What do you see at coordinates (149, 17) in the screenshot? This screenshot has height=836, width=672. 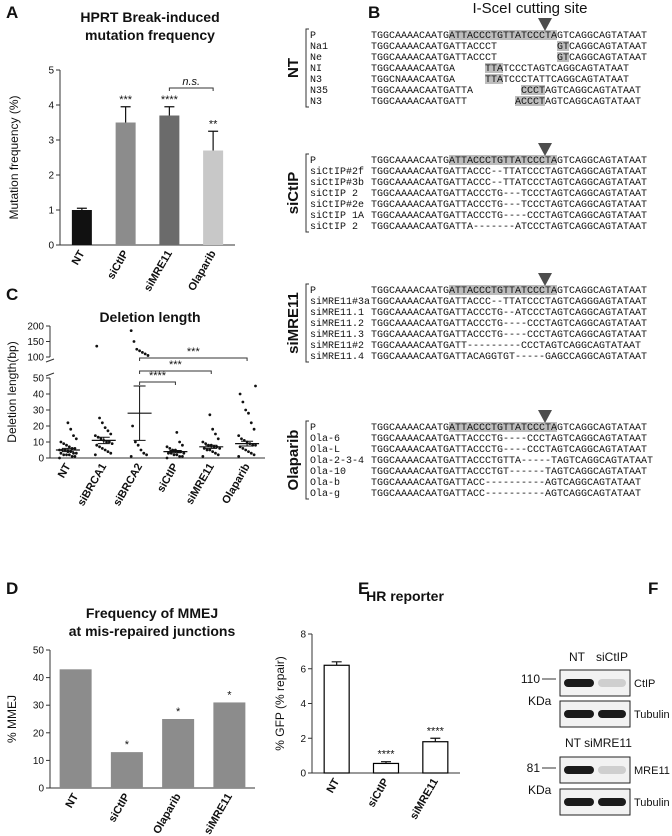 I see `chart-title: HPRT Break-induced` at bounding box center [149, 17].